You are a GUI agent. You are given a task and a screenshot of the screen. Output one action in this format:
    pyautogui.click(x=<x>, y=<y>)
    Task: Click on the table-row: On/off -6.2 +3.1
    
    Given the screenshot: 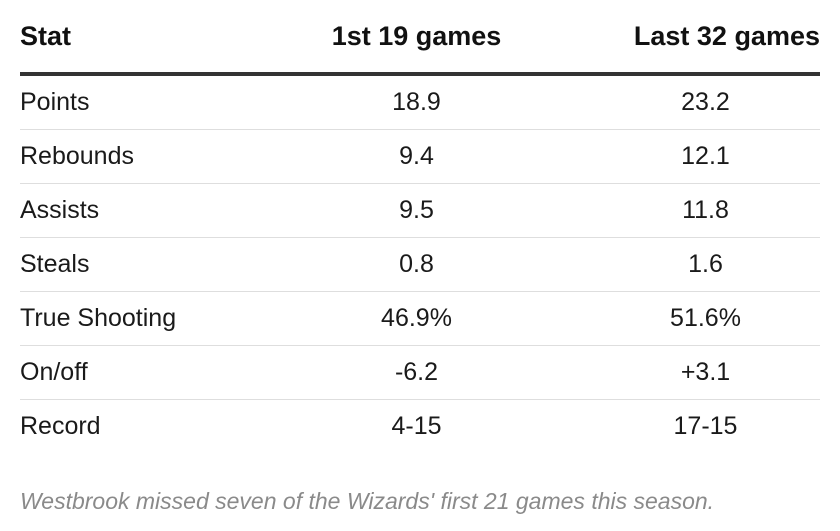 What is the action you would take?
    pyautogui.click(x=420, y=372)
    